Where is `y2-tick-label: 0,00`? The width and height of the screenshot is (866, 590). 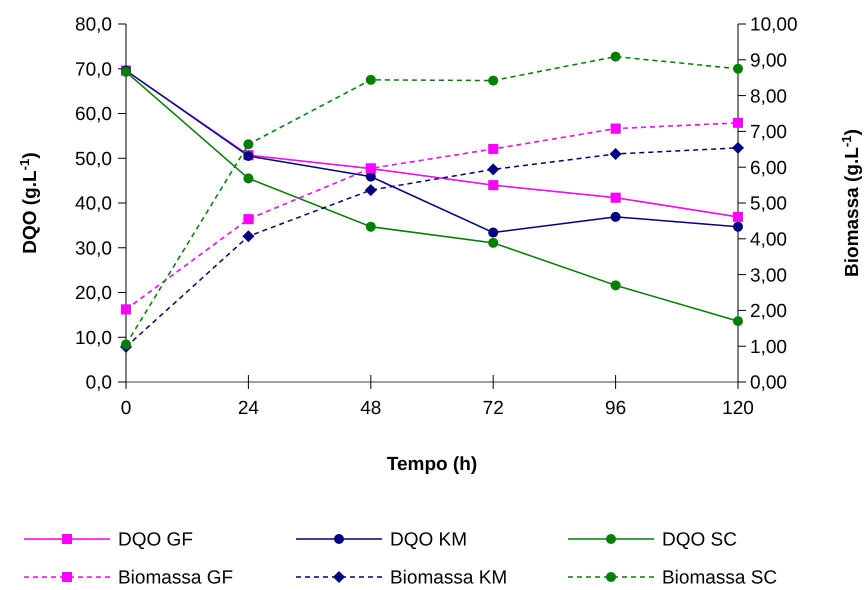 y2-tick-label: 0,00 is located at coordinates (768, 383).